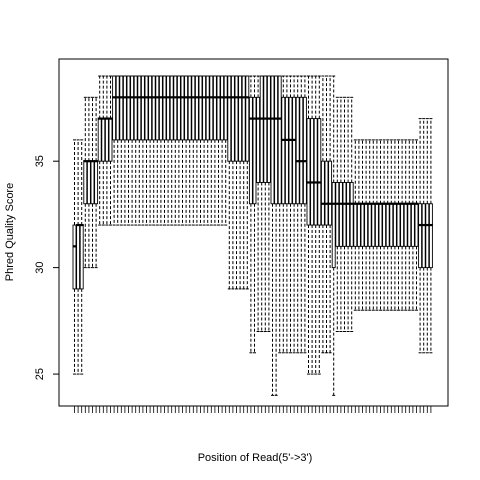 This screenshot has width=480, height=480. What do you see at coordinates (47, 267) in the screenshot?
I see `y-axis: 25 30 35` at bounding box center [47, 267].